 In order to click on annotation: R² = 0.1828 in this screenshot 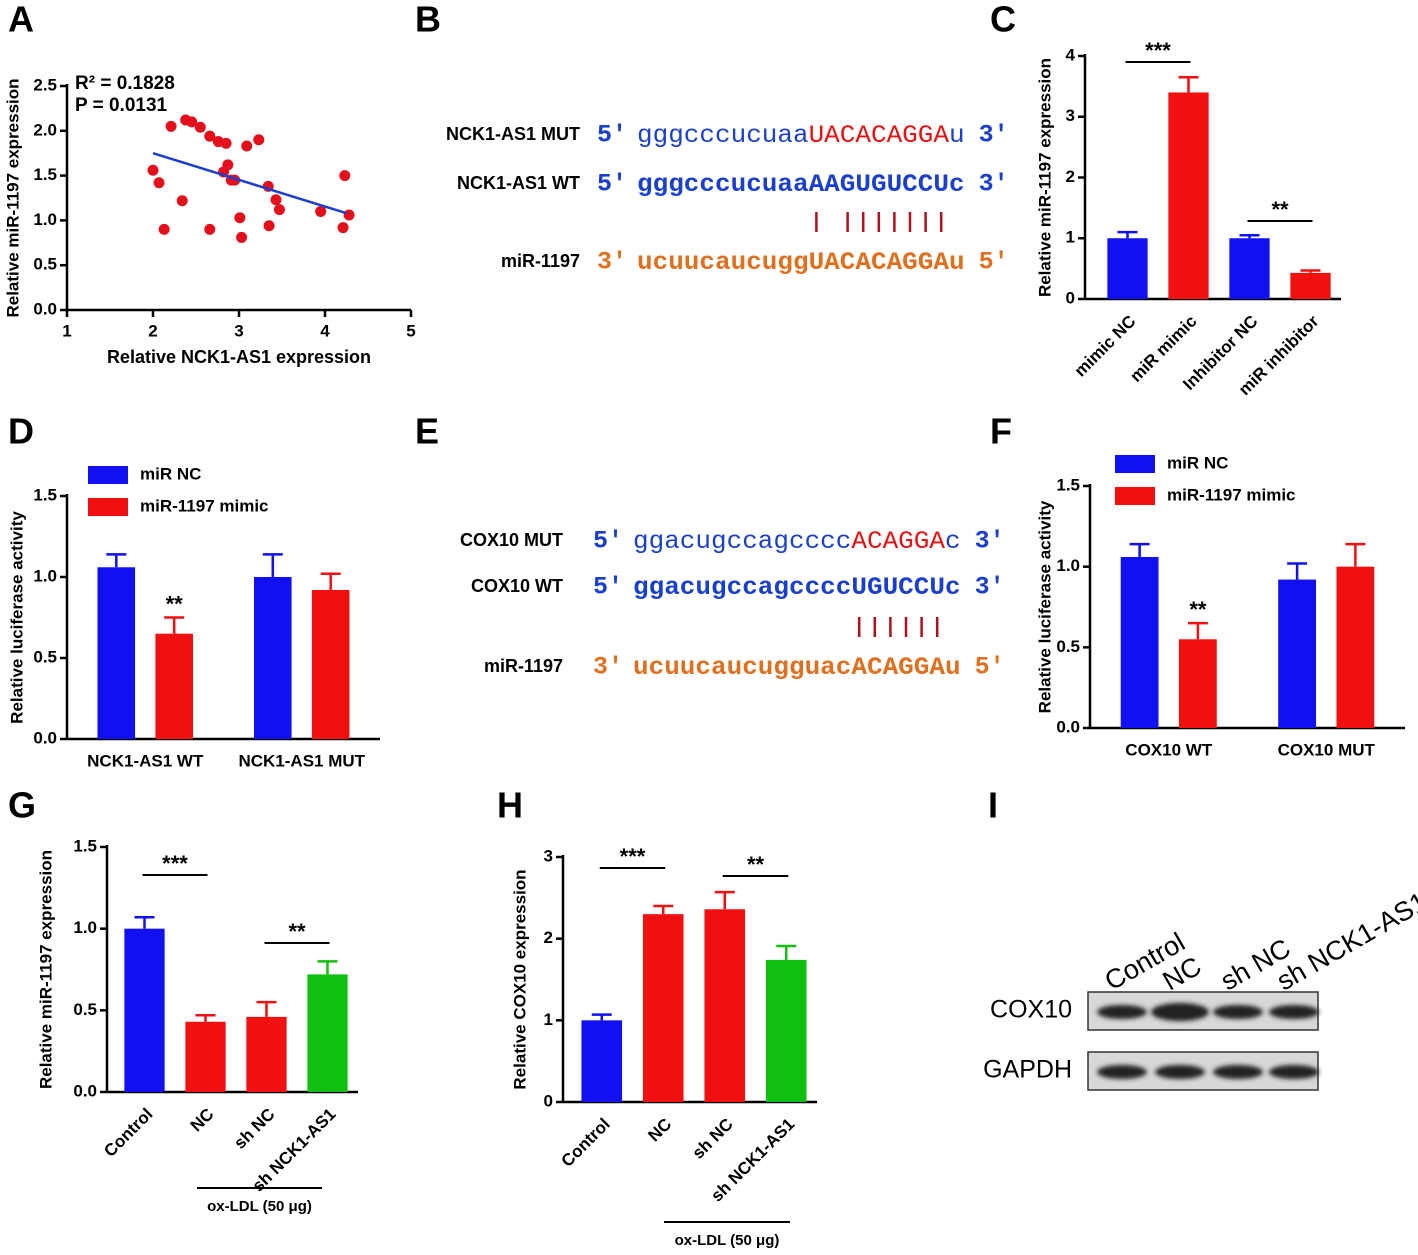, I will do `click(125, 83)`.